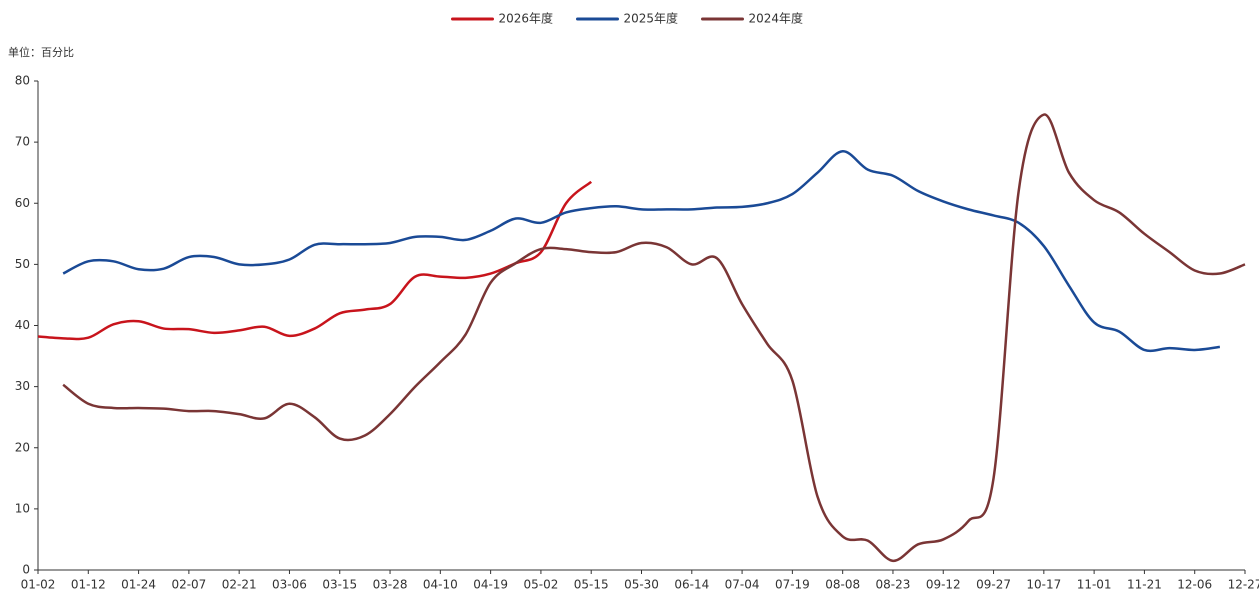 The image size is (1259, 591). What do you see at coordinates (591, 584) in the screenshot?
I see `x-tick-label: 05-15` at bounding box center [591, 584].